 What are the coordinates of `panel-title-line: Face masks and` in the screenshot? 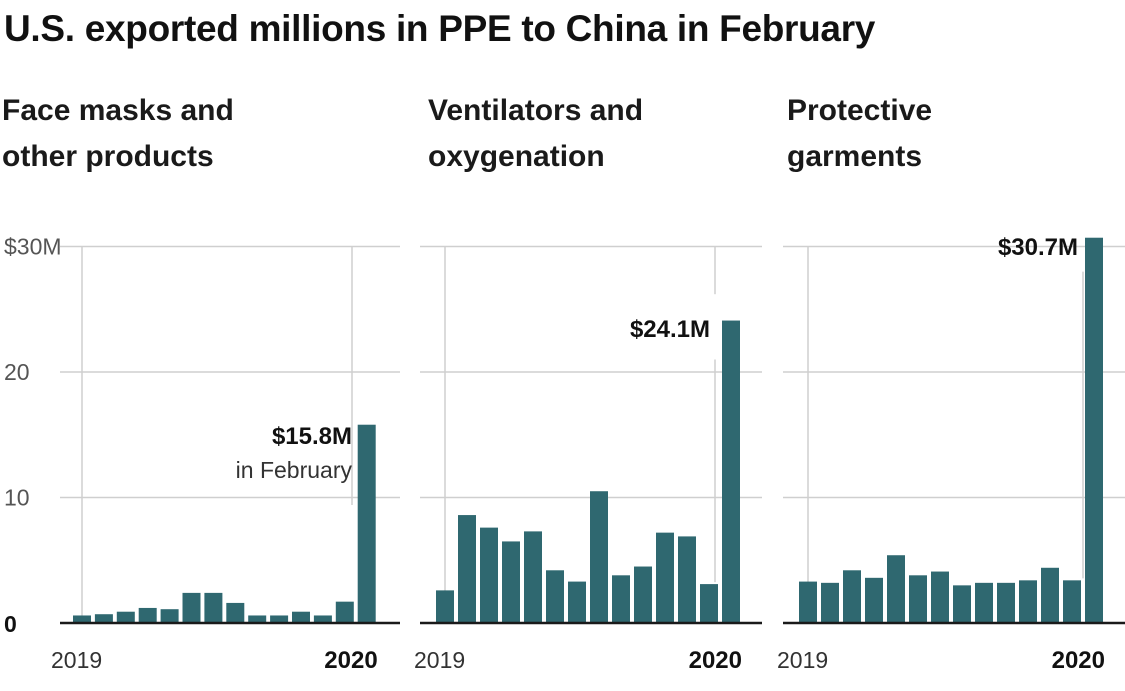 It's located at (118, 110).